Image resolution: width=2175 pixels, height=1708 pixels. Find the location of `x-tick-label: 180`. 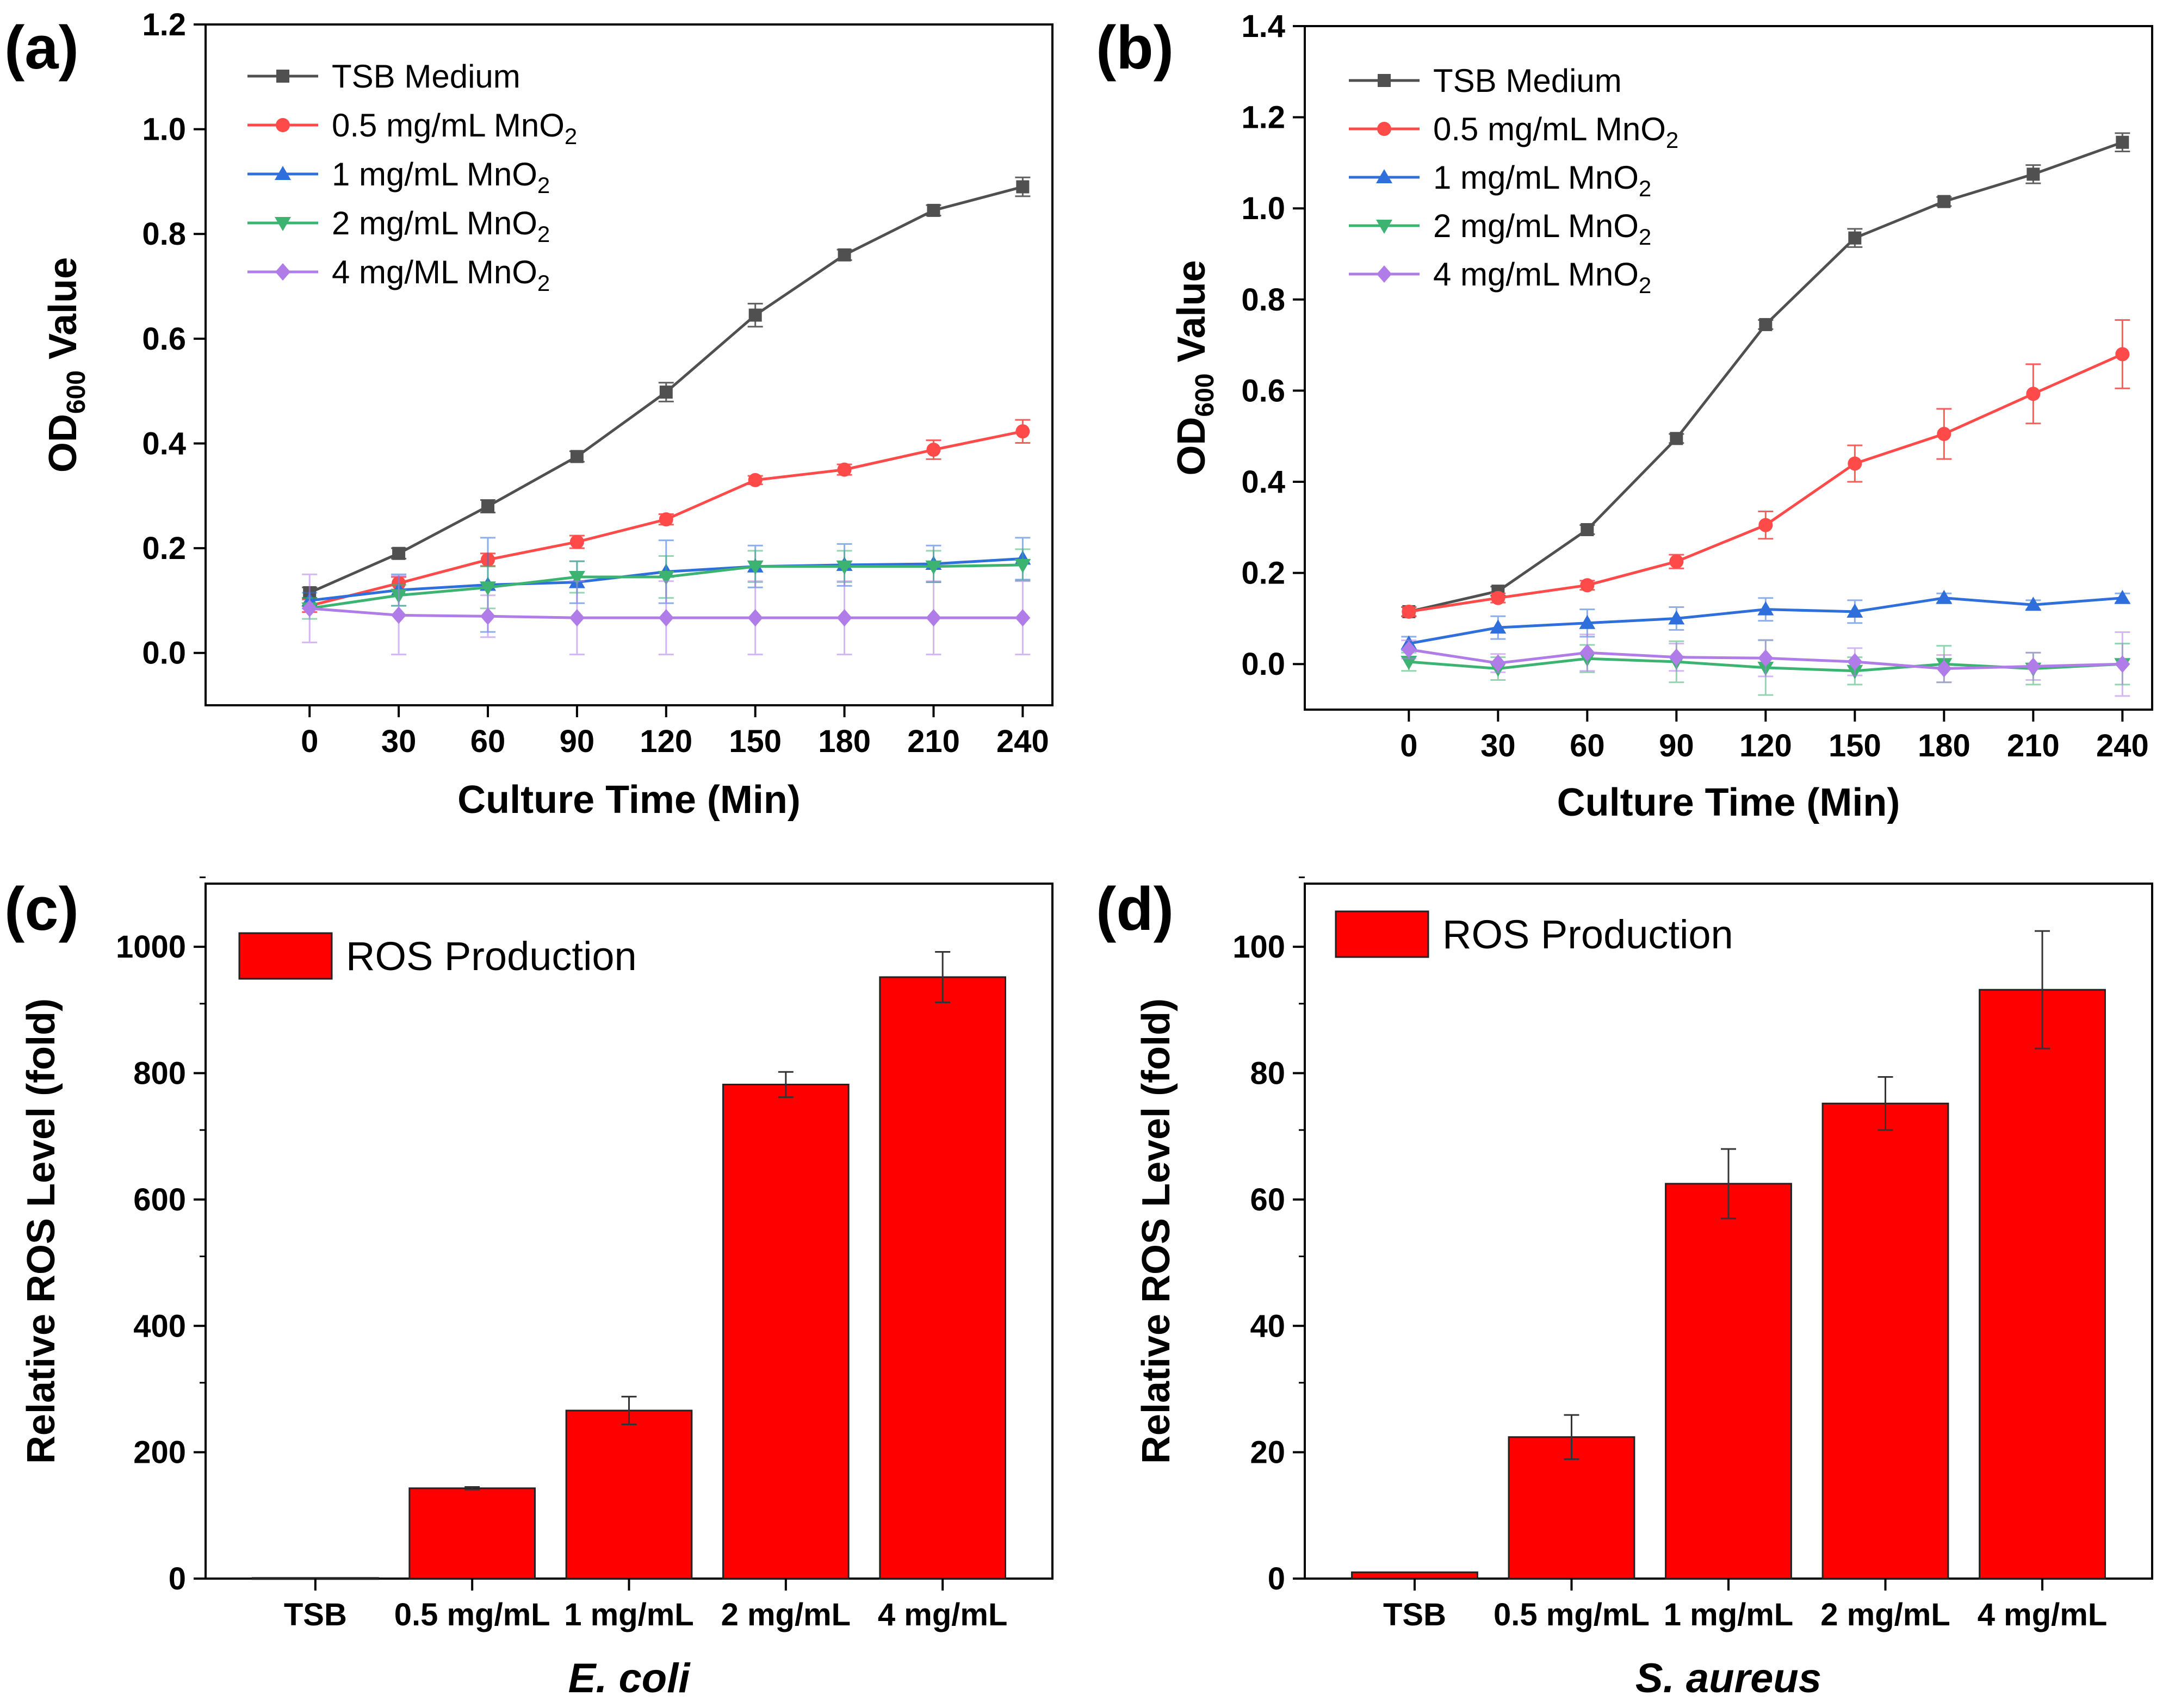

x-tick-label: 180 is located at coordinates (844, 741).